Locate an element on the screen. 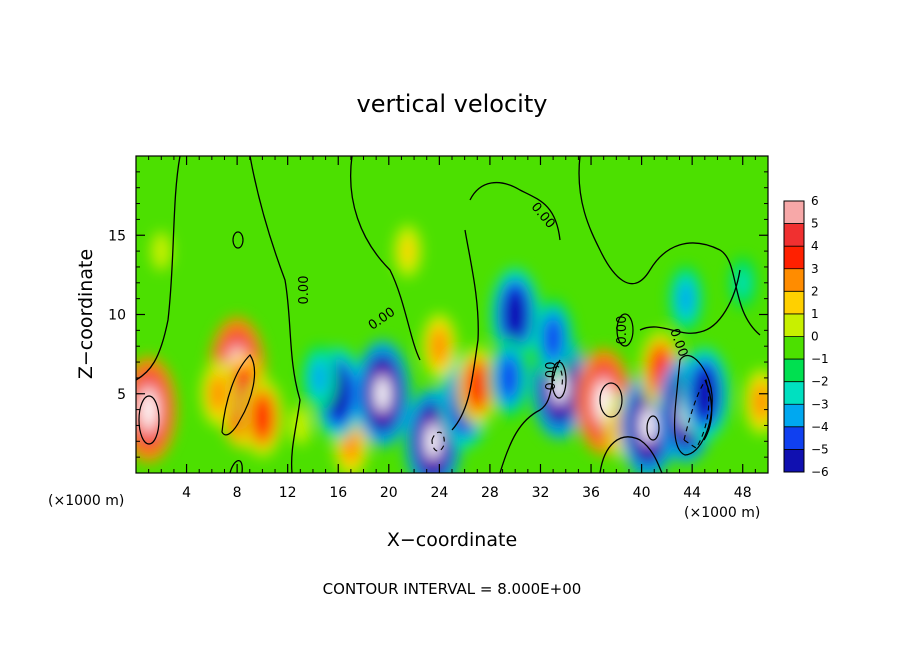 The height and width of the screenshot is (654, 904). colorbar-tick-label: 4 is located at coordinates (815, 246).